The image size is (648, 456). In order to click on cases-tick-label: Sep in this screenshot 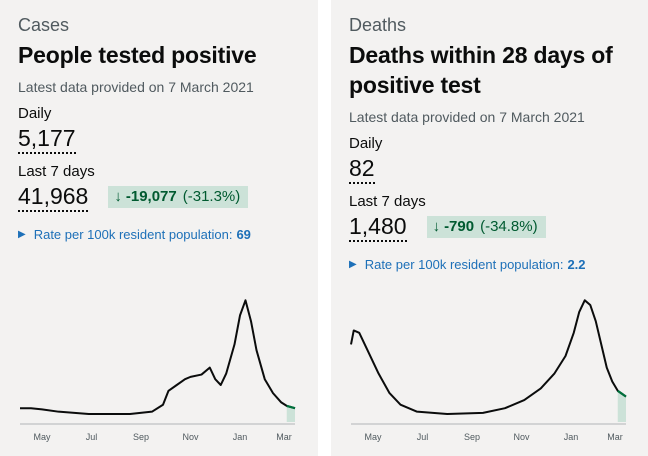, I will do `click(141, 437)`.